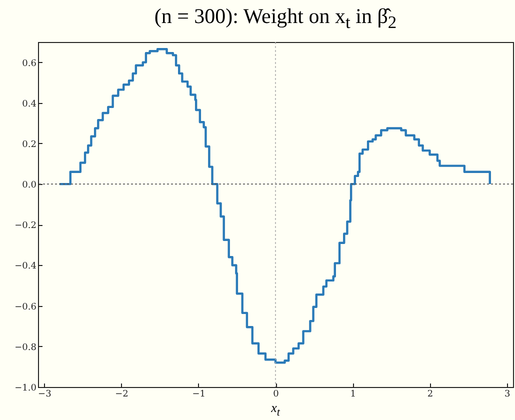 This screenshot has height=420, width=515. Describe the element at coordinates (29, 63) in the screenshot. I see `y-tick-label: 0.6` at that location.